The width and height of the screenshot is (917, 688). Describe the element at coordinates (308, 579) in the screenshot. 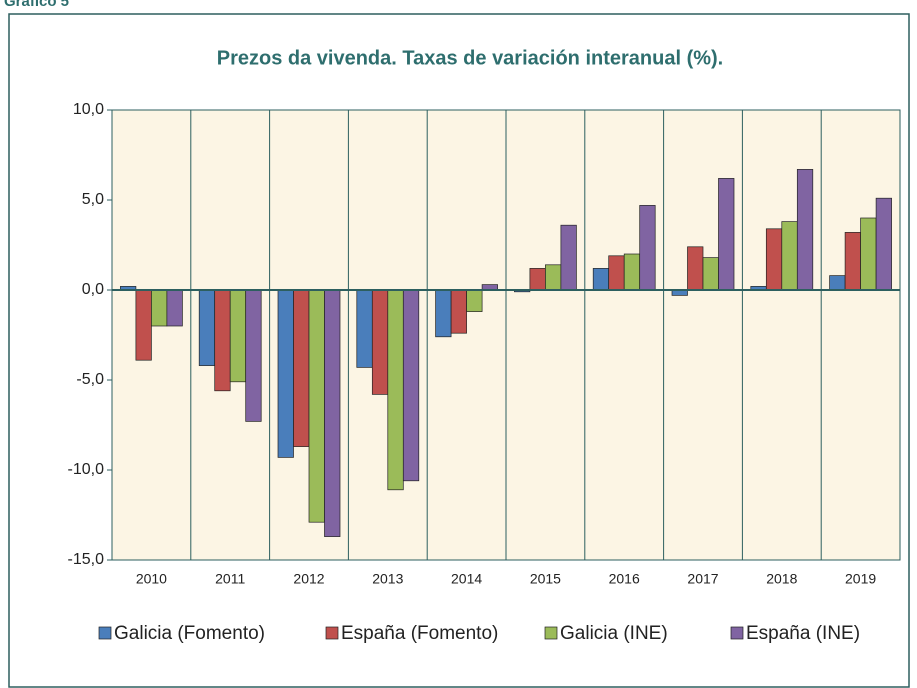

I see `x-tick-label: 2012` at that location.